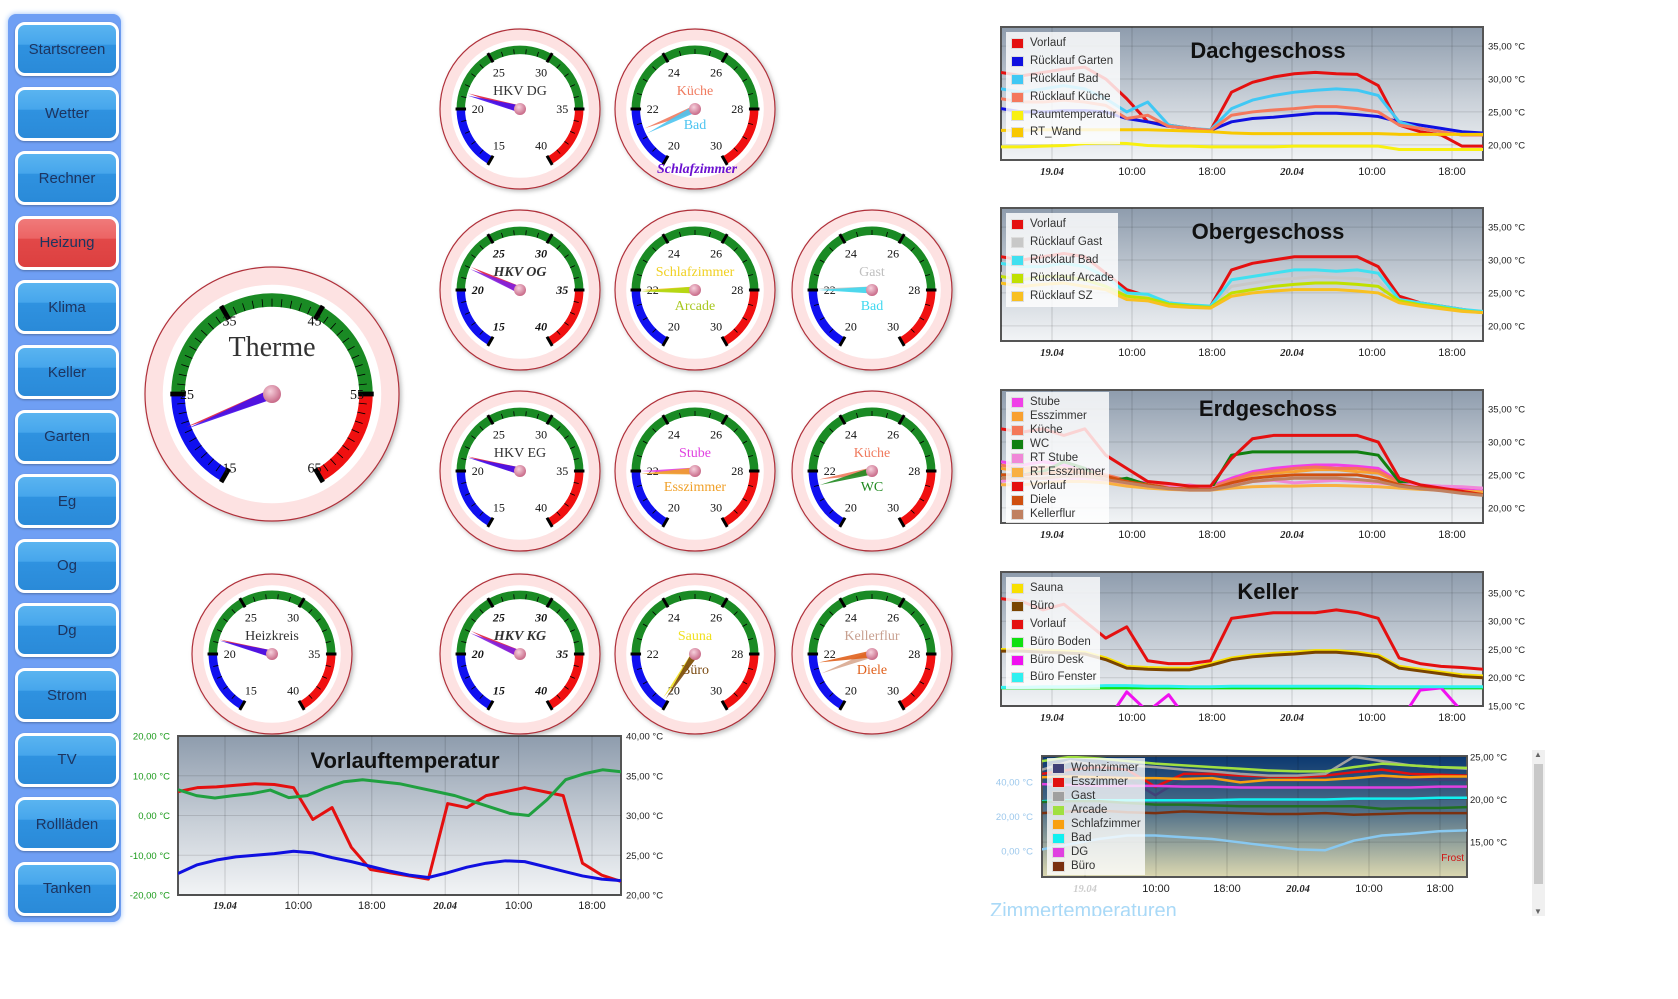 This screenshot has height=999, width=1678. I want to click on y-tick-label: 10,00 °C, so click(151, 776).